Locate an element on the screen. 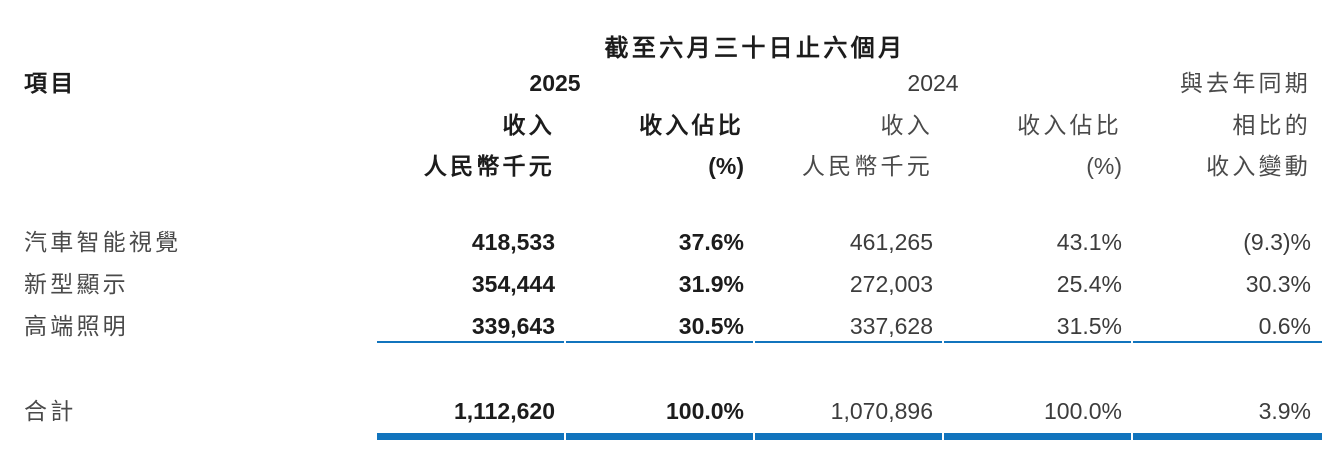 The height and width of the screenshot is (458, 1334). year-2025-header: 2025 is located at coordinates (555, 83).